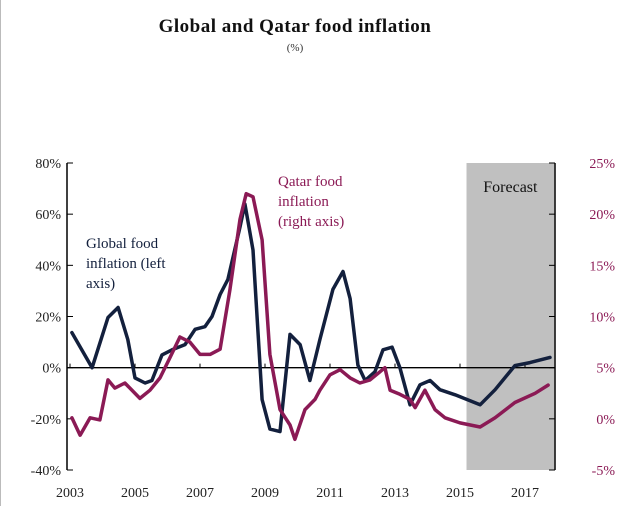  Describe the element at coordinates (135, 493) in the screenshot. I see `x-tick-label: 2005` at that location.